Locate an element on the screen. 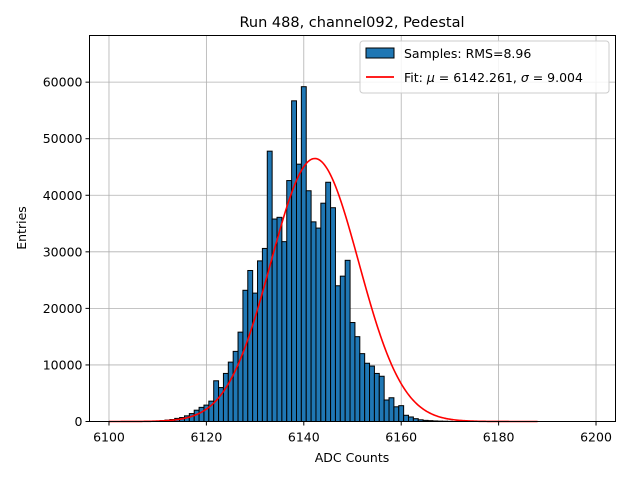 This screenshot has width=640, height=480. y-tick-label: 20000 is located at coordinates (63, 308).